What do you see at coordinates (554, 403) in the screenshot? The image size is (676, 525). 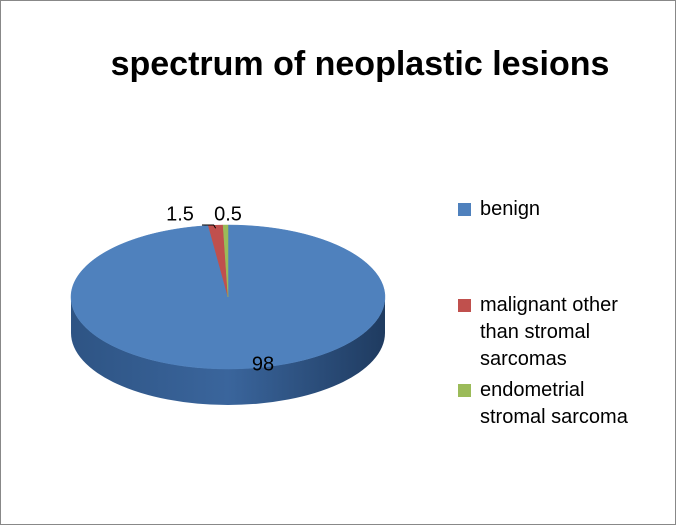 I see `legend-label: endometrial stromal sarcoma` at bounding box center [554, 403].